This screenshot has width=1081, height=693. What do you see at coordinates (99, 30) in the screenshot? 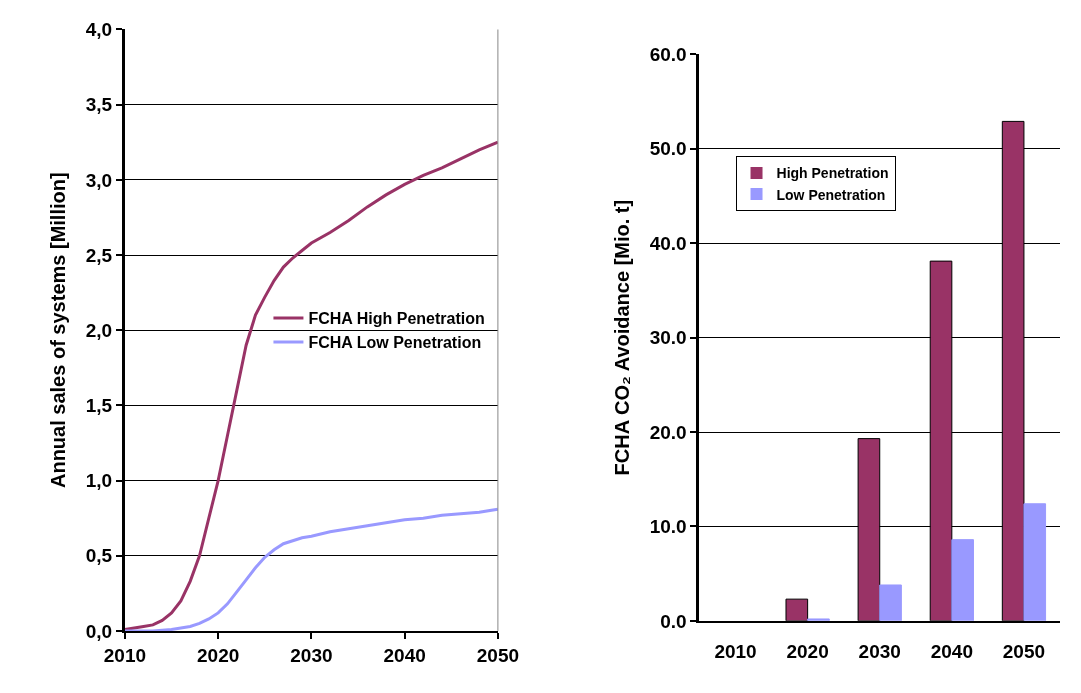
I see `y-tick-label: 4,0` at bounding box center [99, 30].